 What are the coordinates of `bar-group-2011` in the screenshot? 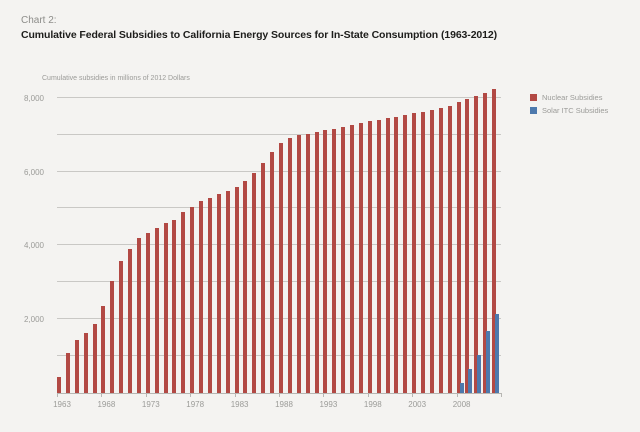 It's located at (487, 238).